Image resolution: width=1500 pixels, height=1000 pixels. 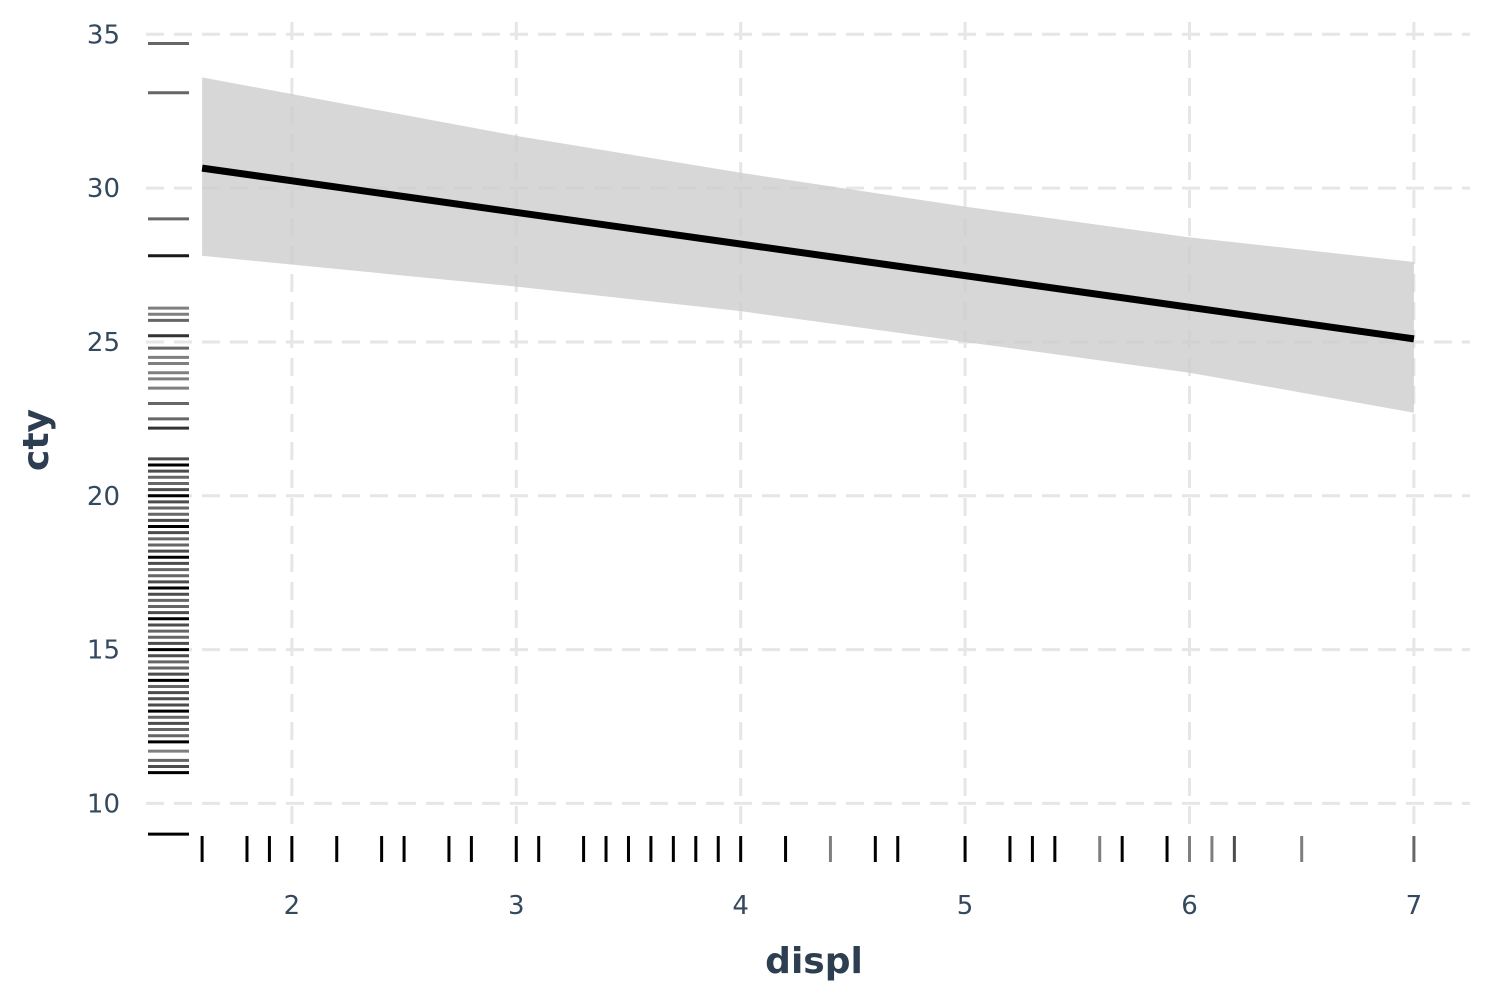 What do you see at coordinates (1189, 906) in the screenshot?
I see `x-tick-label: 6` at bounding box center [1189, 906].